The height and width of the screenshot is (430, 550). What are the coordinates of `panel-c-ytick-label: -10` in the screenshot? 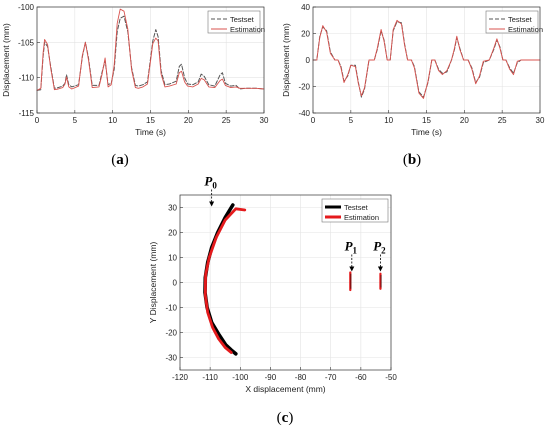 It's located at (171, 308).